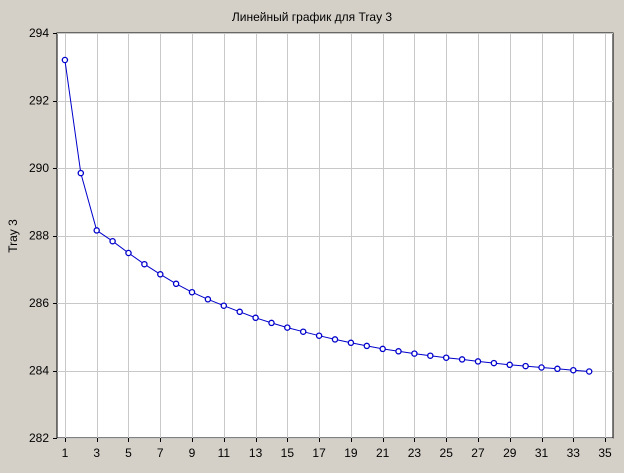 The height and width of the screenshot is (473, 624). I want to click on x-tick-label: 27, so click(478, 453).